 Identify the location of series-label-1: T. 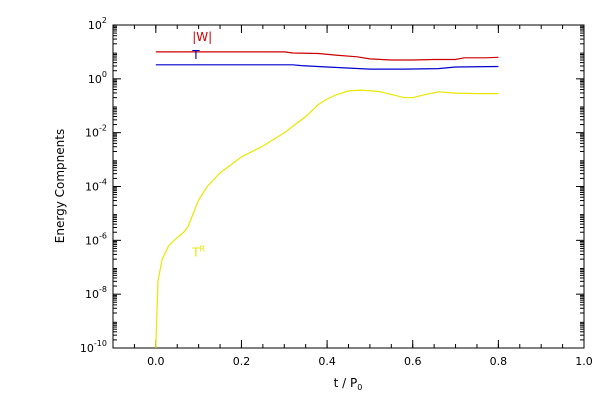
(195, 55).